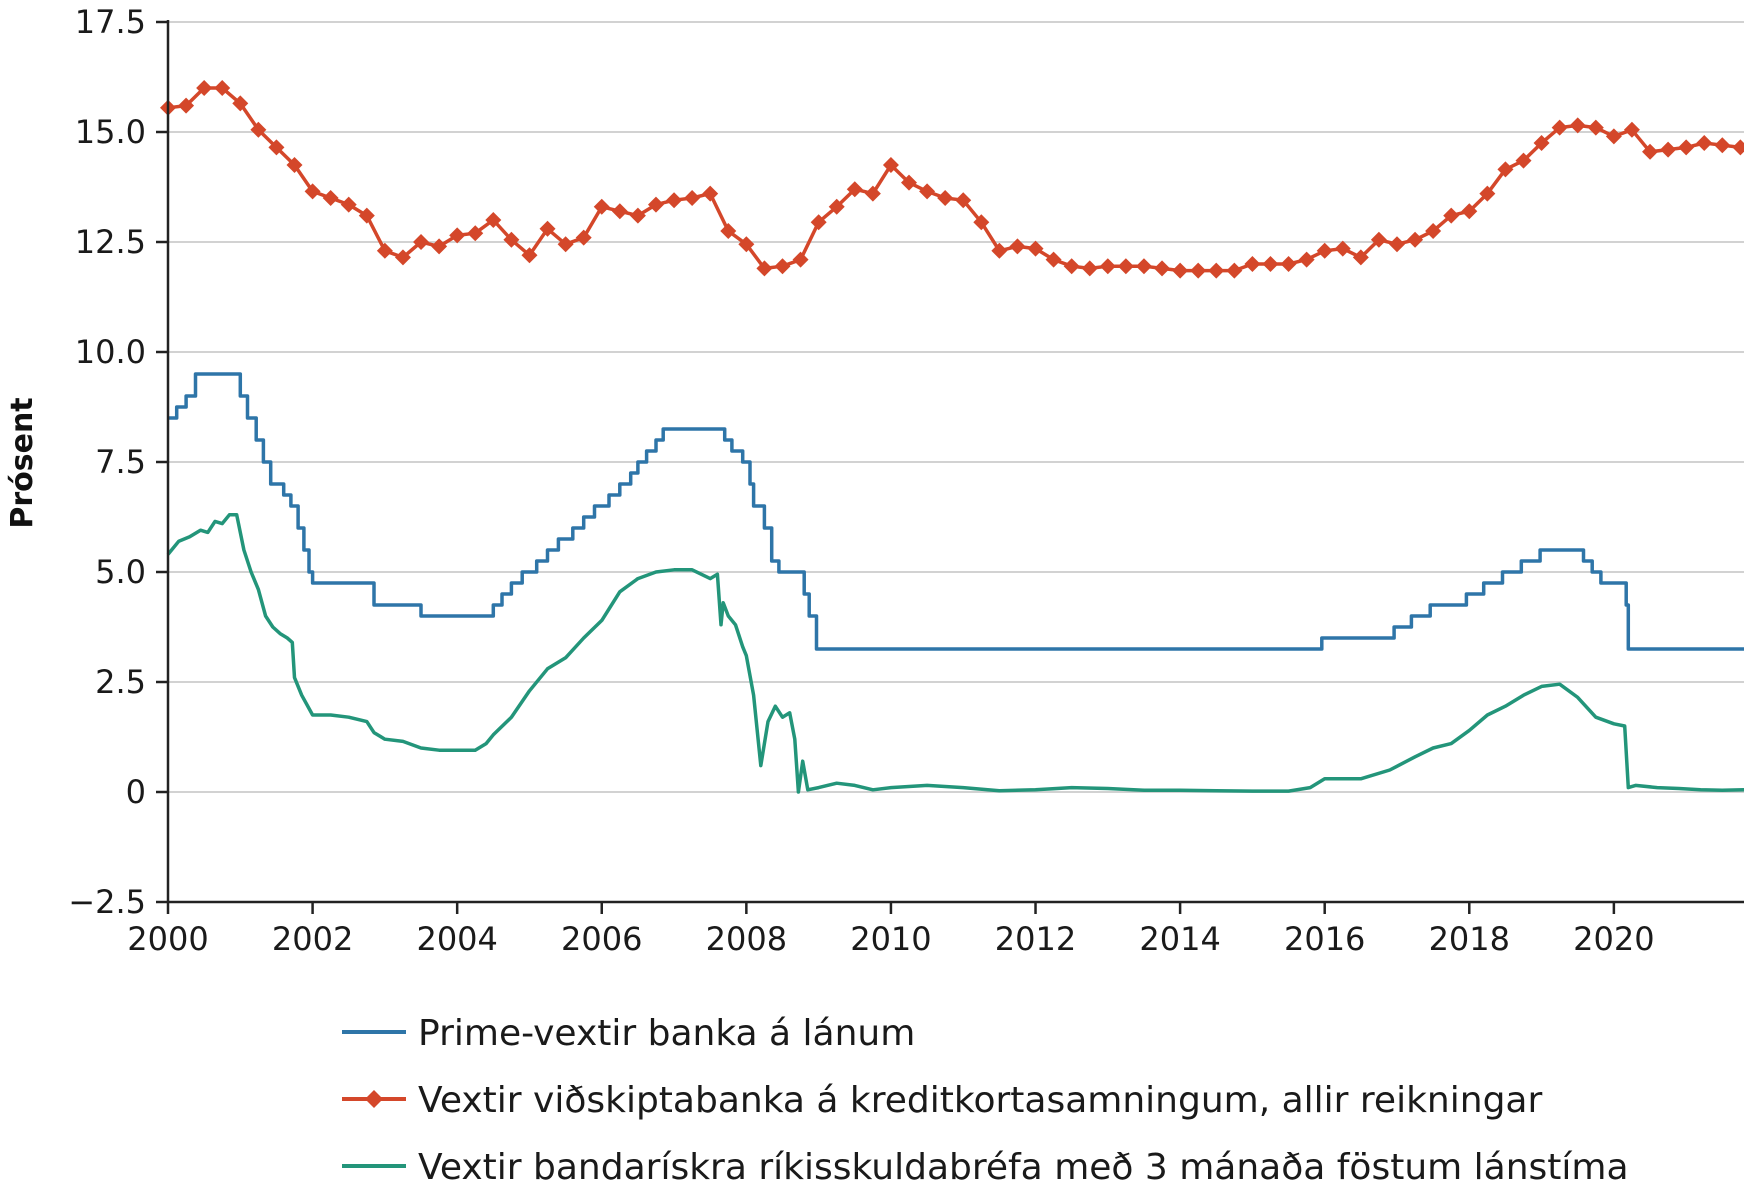 The image size is (1744, 1194). What do you see at coordinates (666, 1033) in the screenshot?
I see `legend-label-0: Prime-vextir banka á lánum` at bounding box center [666, 1033].